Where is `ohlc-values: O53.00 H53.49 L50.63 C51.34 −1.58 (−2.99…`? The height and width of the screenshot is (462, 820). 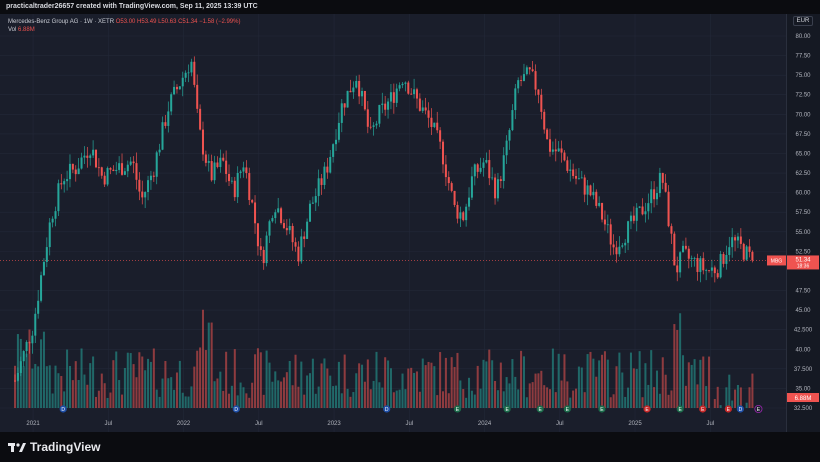 ohlc-values: O53.00 H53.49 L50.63 C51.34 −1.58 (−2.99… is located at coordinates (178, 22).